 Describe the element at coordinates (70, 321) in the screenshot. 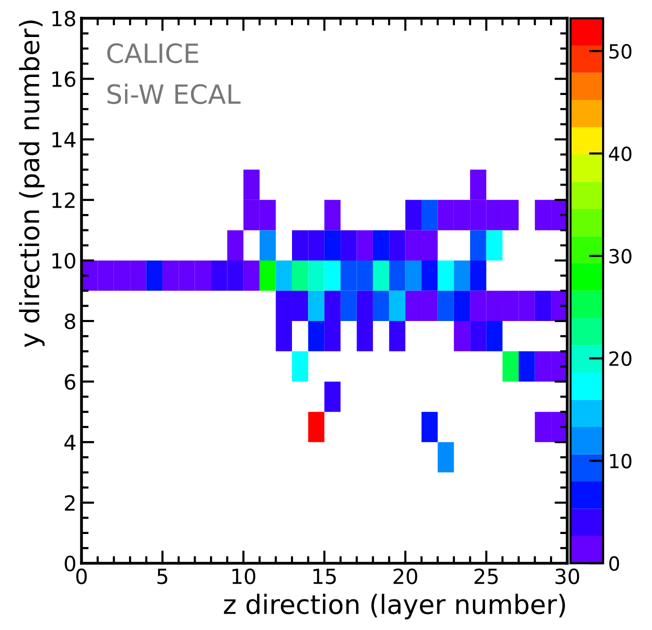

I see `y-tick-label: 8` at that location.